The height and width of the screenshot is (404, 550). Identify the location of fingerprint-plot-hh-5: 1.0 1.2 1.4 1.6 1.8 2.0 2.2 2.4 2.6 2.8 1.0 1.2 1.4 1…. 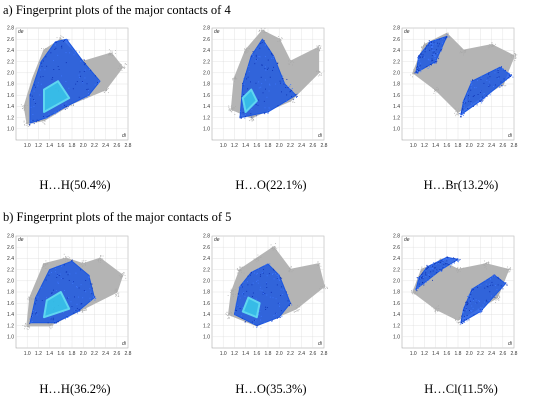
(67, 295).